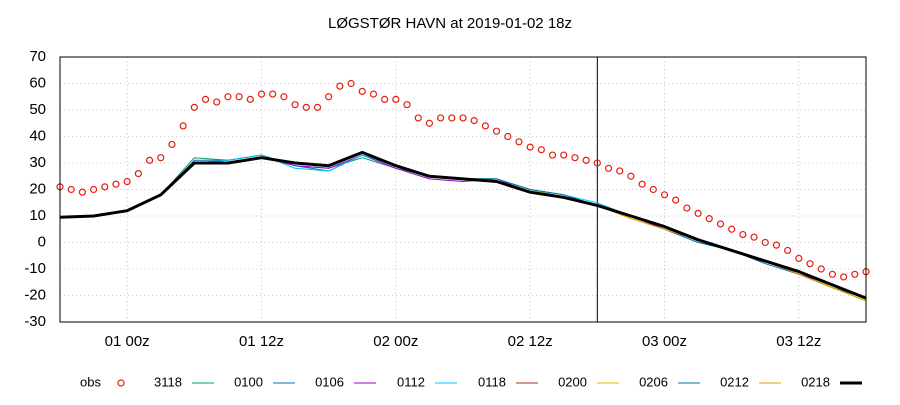 Image resolution: width=900 pixels, height=405 pixels. Describe the element at coordinates (798, 341) in the screenshot. I see `x-tick-label: 03 12z` at that location.